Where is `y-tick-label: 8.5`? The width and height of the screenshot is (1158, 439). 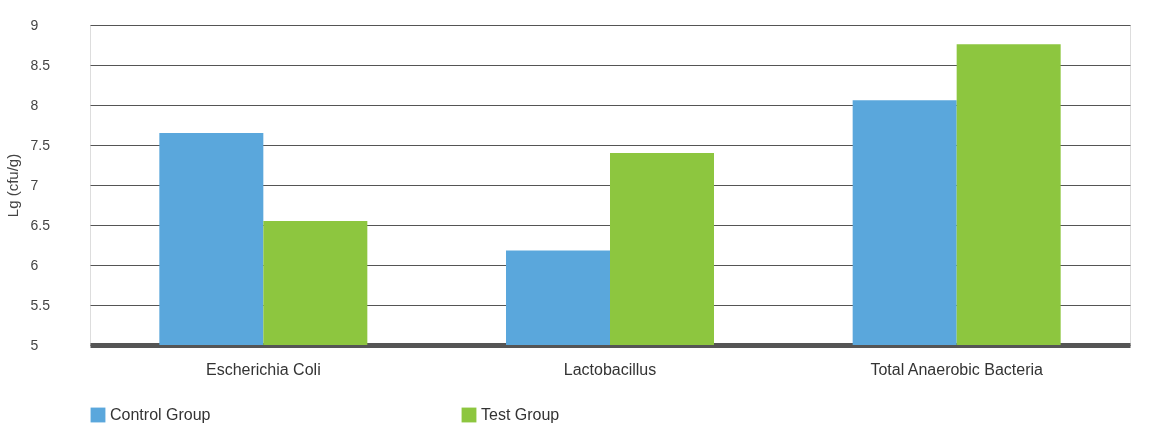 y-tick-label: 8.5 is located at coordinates (40, 64).